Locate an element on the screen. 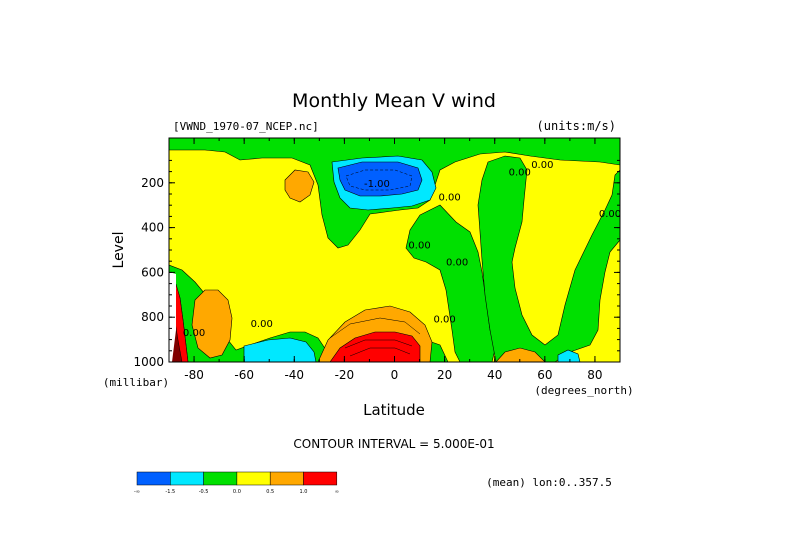 Image resolution: width=789 pixels, height=558 pixels. region-neg-right-column is located at coordinates (548, 258).